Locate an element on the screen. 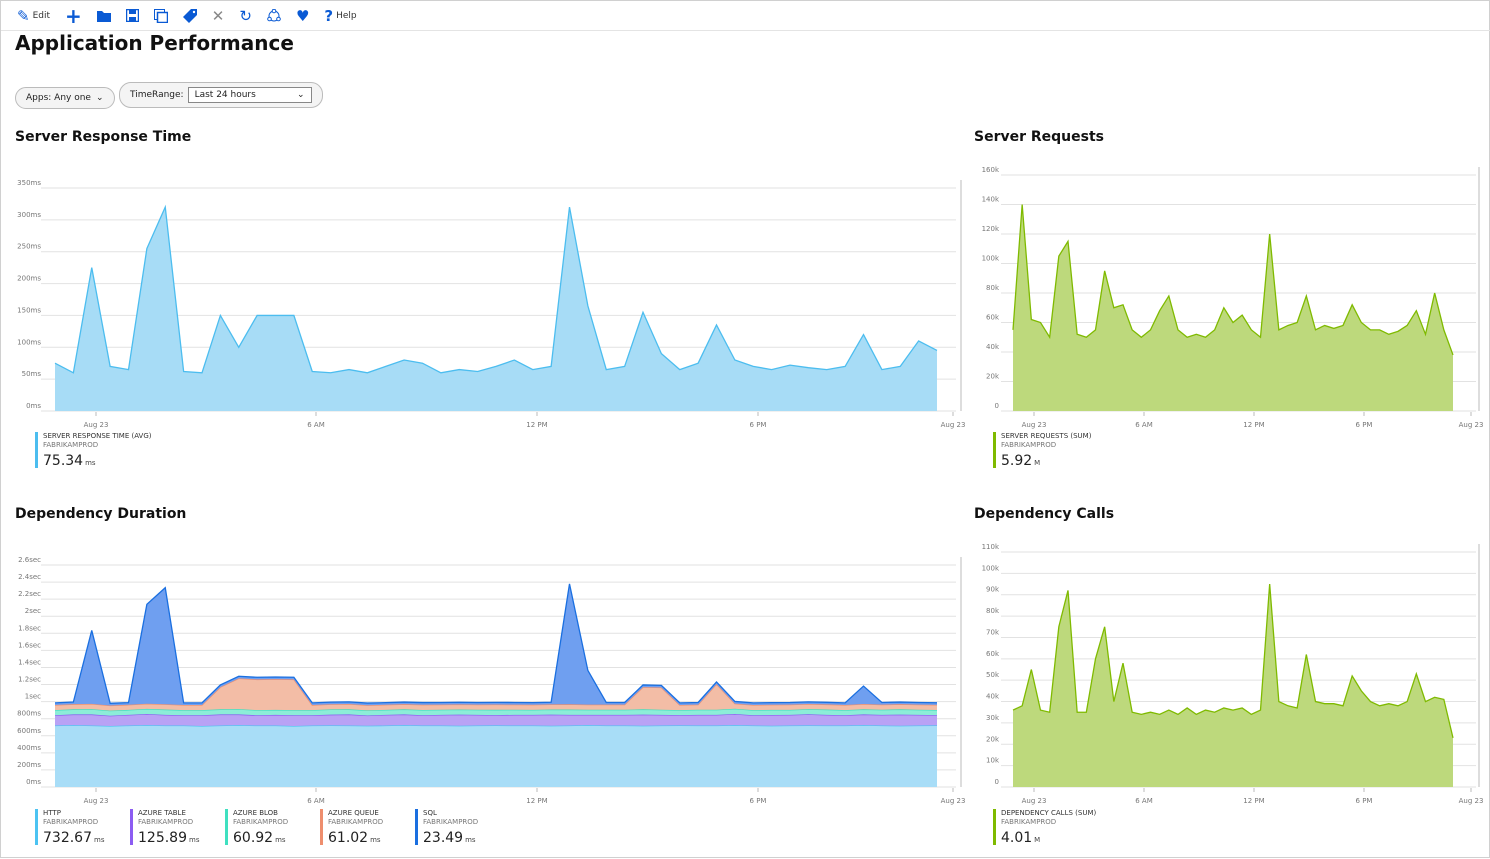 Image resolution: width=1490 pixels, height=859 pixels. y-tick-label: 1.4sec is located at coordinates (29, 662).